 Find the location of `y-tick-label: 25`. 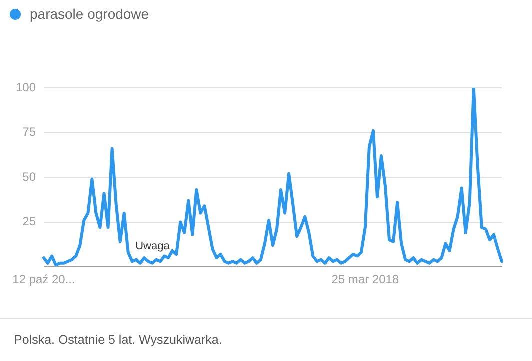

y-tick-label: 25 is located at coordinates (29, 221).